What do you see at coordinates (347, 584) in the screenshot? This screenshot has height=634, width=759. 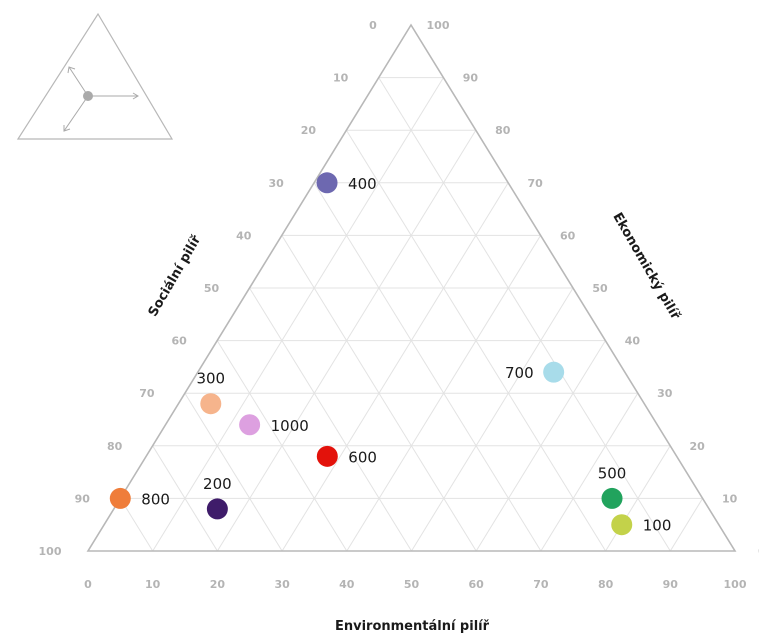 I see `environmental-tick-label: 40` at bounding box center [347, 584].